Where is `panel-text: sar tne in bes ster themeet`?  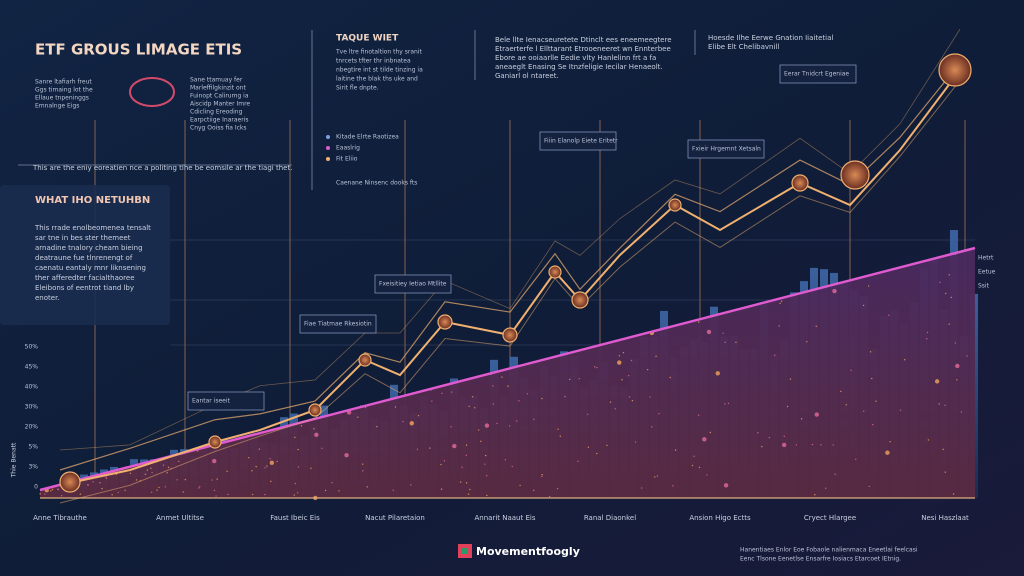 panel-text: sar tne in bes ster themeet is located at coordinates (83, 238).